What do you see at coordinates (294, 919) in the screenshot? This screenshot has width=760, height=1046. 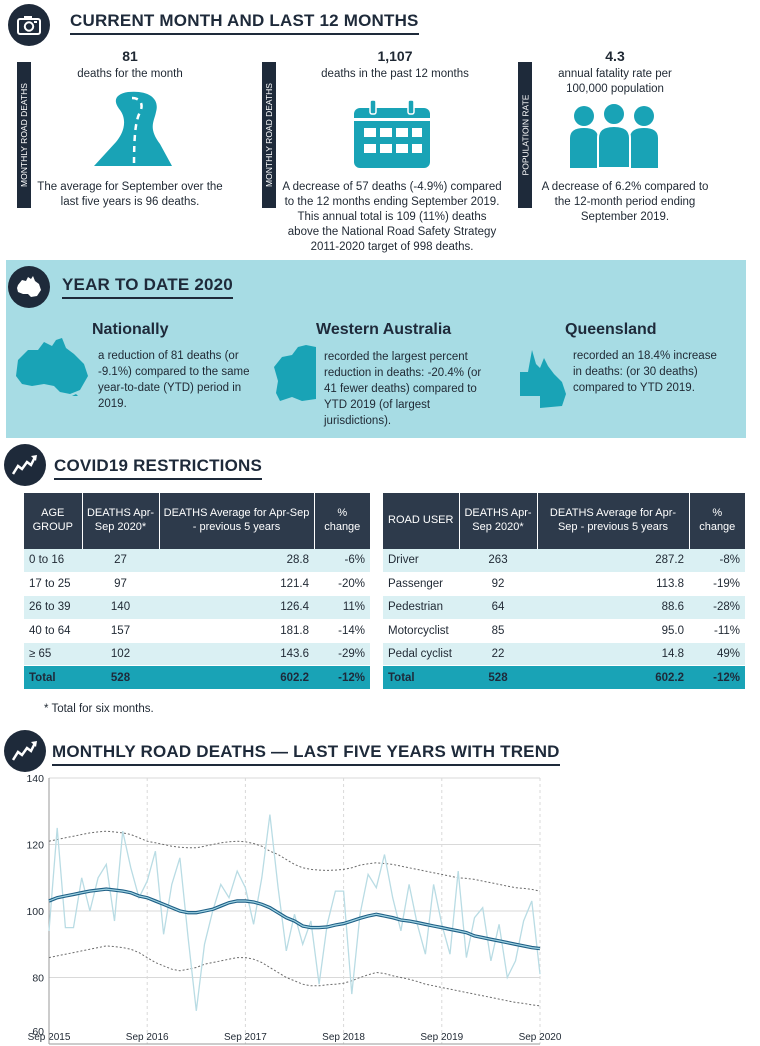 I see `trend-line-outline` at bounding box center [294, 919].